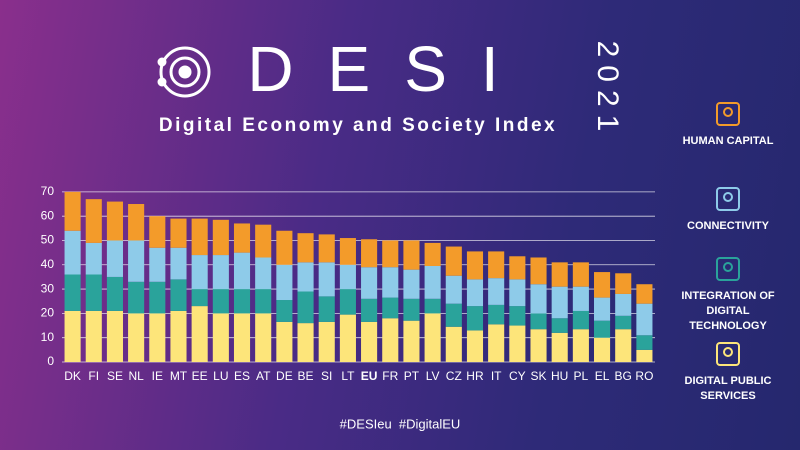 Image resolution: width=800 pixels, height=450 pixels. What do you see at coordinates (50, 361) in the screenshot?
I see `y-tick-label: 0` at bounding box center [50, 361].